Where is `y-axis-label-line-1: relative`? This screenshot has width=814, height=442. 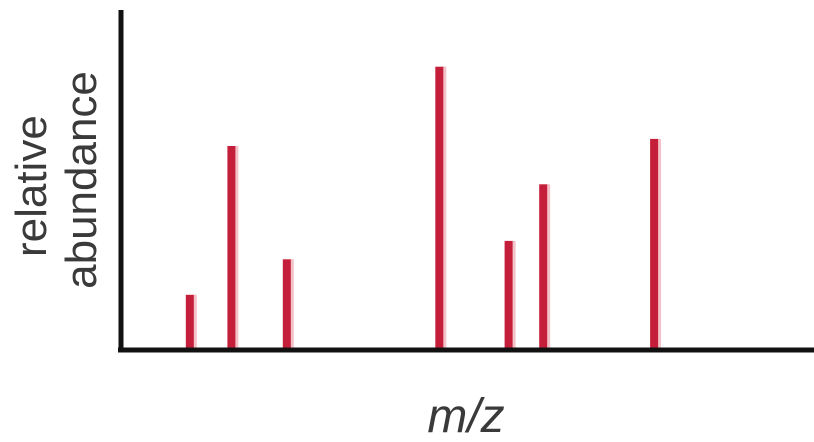 y-axis-label-line-1: relative is located at coordinates (31, 186).